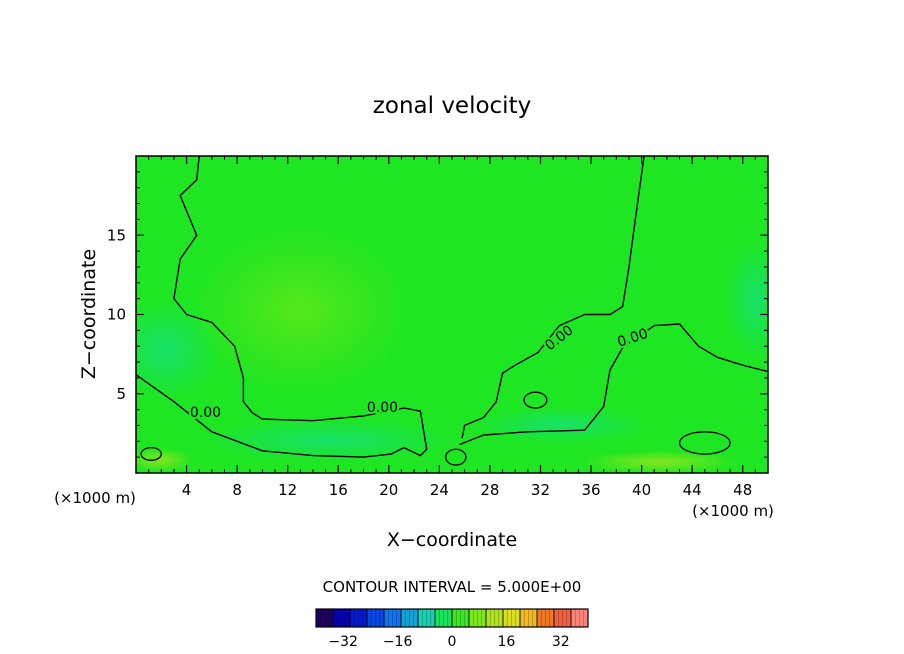  I want to click on field-shade-left-cool, so click(178, 350).